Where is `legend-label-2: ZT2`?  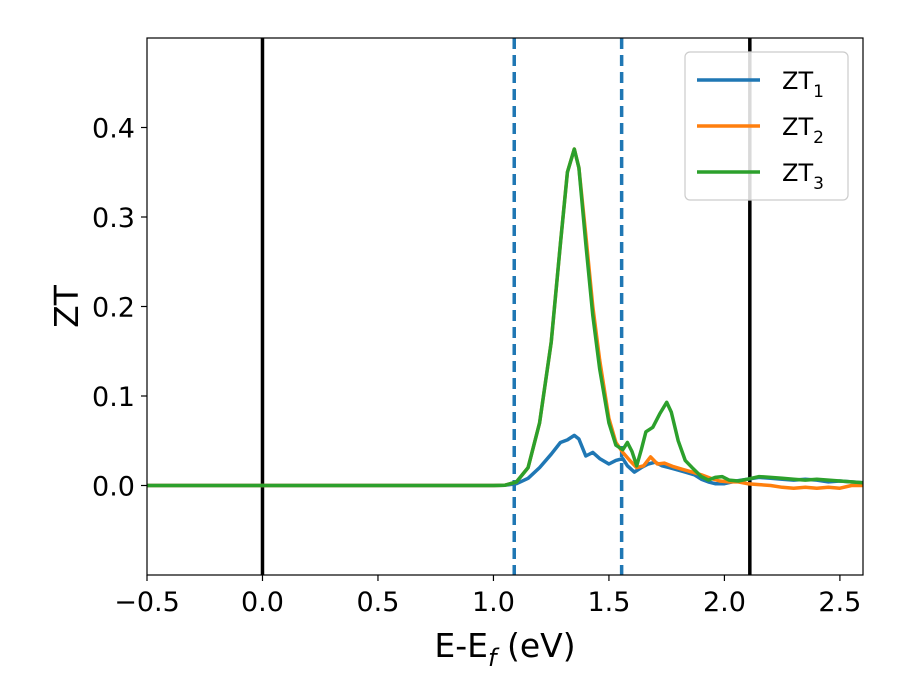 legend-label-2: ZT2 is located at coordinates (803, 130).